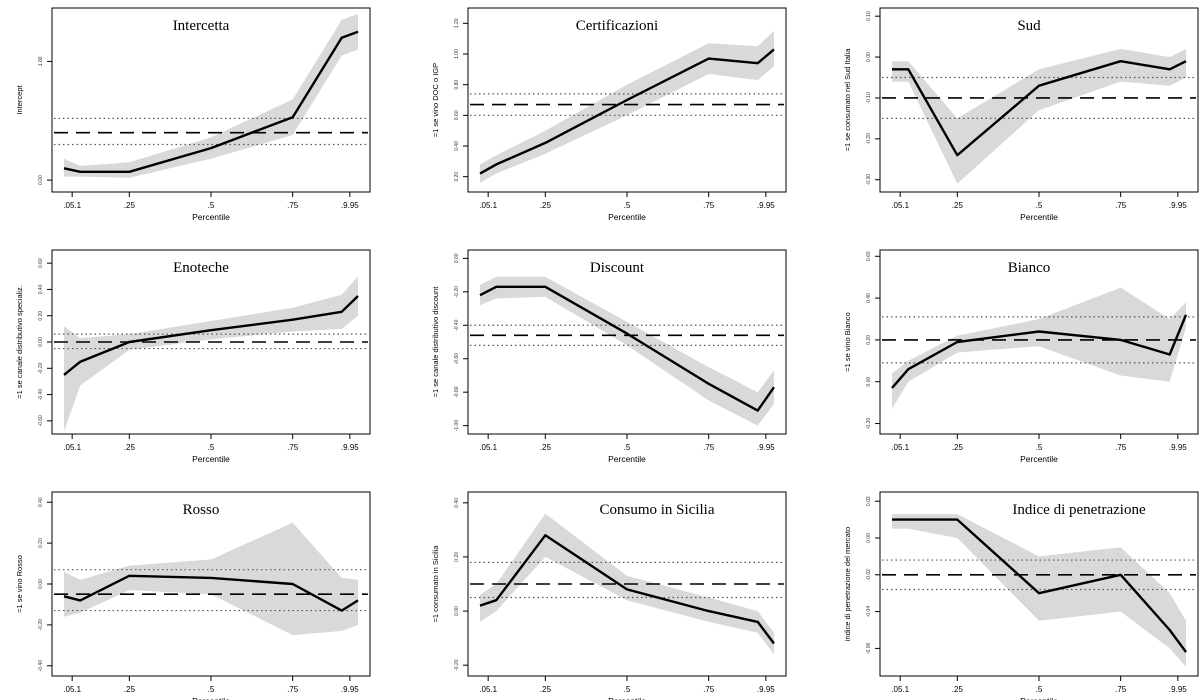  Describe the element at coordinates (869, 575) in the screenshot. I see `y-tick-label: -0.02` at that location.